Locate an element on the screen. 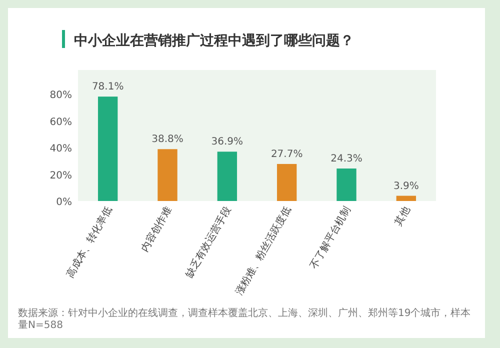 This screenshot has width=500, height=348. y-tick-label: 20% is located at coordinates (61, 176).